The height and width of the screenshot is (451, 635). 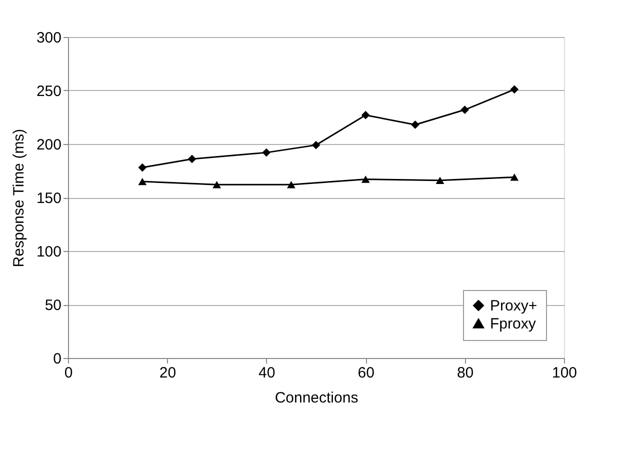 I want to click on y-tick-label: 100, so click(x=49, y=252).